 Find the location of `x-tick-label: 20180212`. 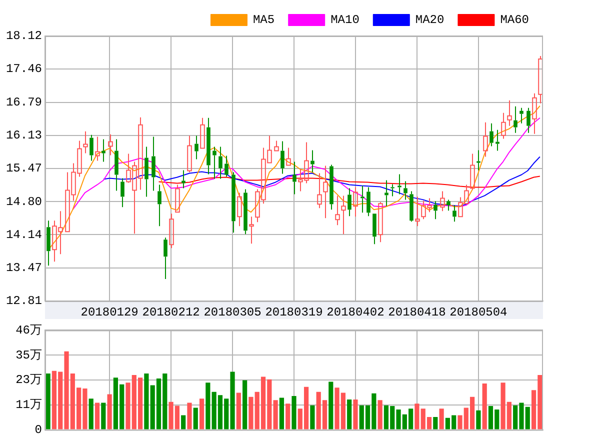

x-tick-label: 20180212 is located at coordinates (171, 312).